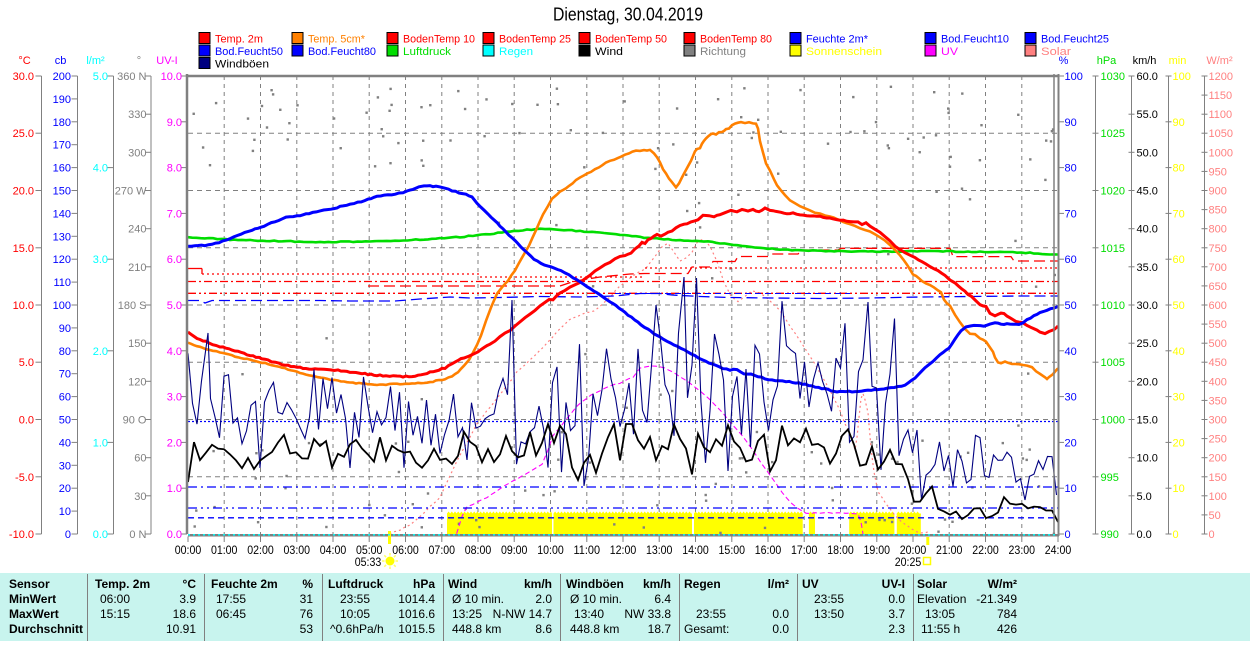  I want to click on svg-text: 130, so click(62, 237).